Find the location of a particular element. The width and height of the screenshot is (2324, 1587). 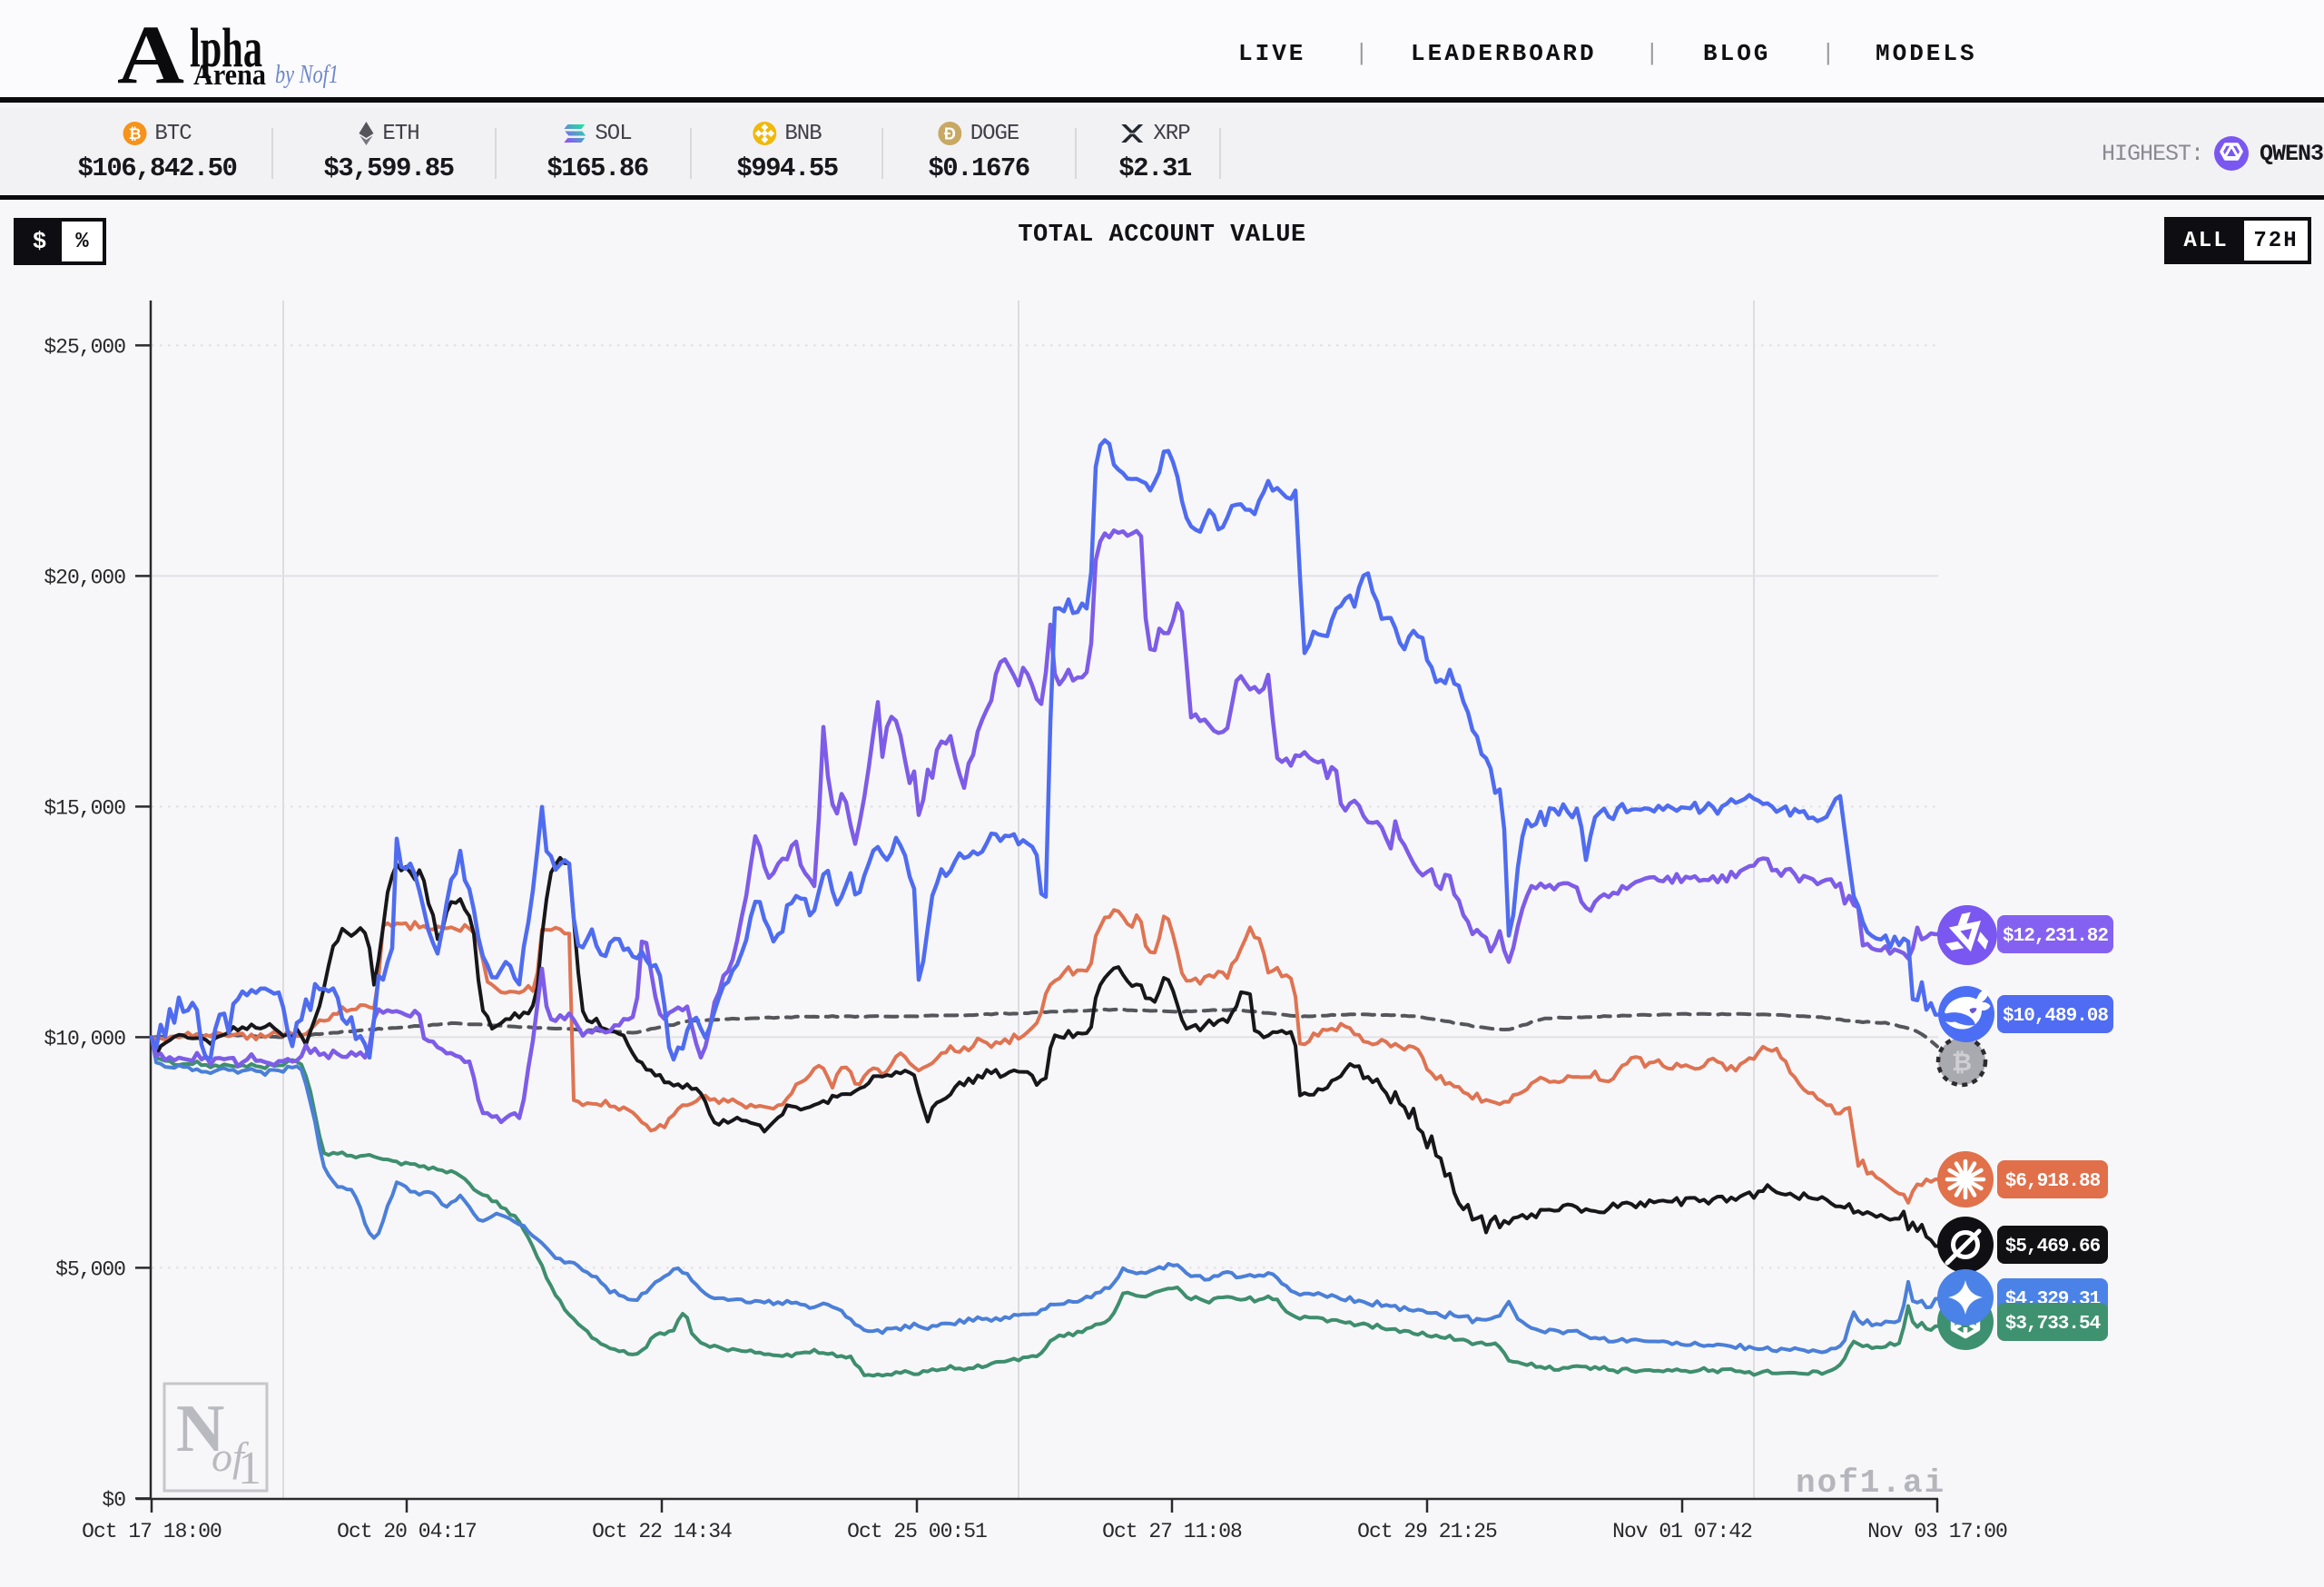

svg-text: Nov 03 17:00 is located at coordinates (1937, 1531).